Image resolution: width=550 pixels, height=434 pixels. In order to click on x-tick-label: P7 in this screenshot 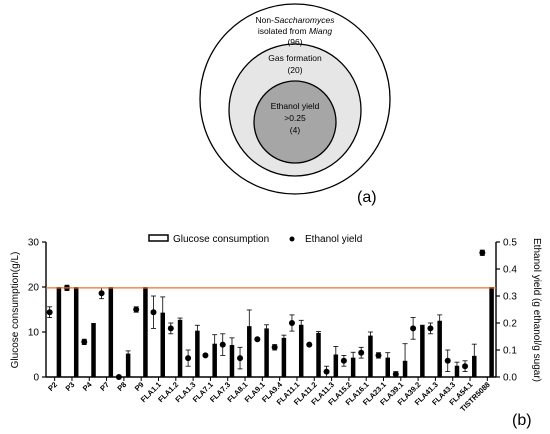, I will do `click(104, 386)`.